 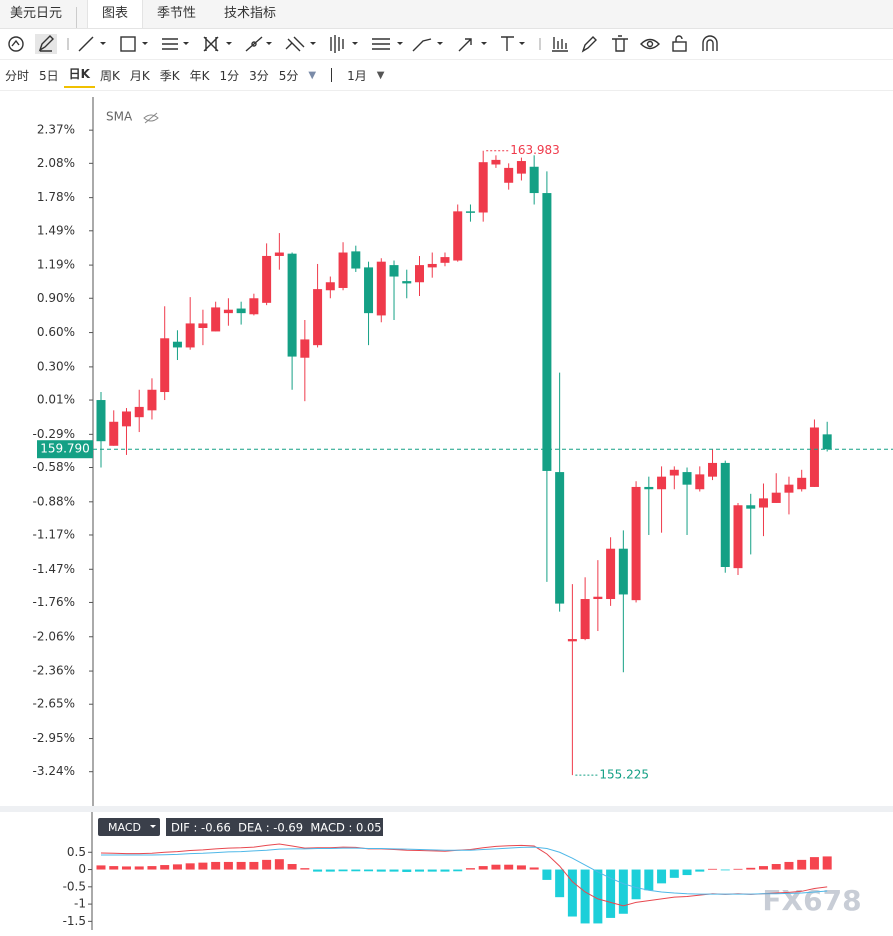 I want to click on y-tick-label: 1.49%, so click(x=56, y=230).